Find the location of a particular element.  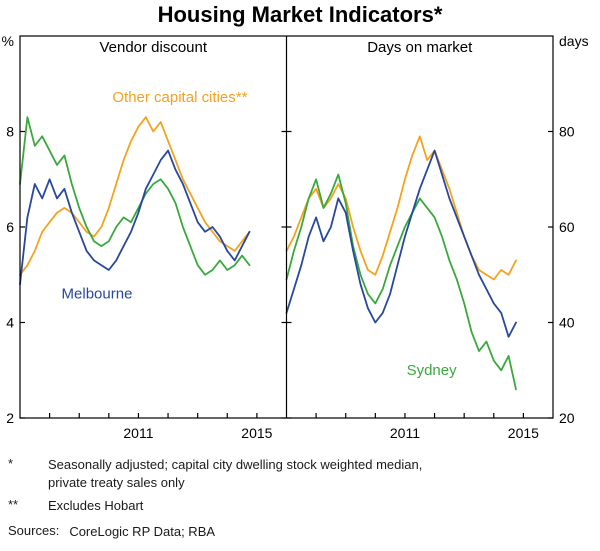

sources-label: Sources: is located at coordinates (34, 530).